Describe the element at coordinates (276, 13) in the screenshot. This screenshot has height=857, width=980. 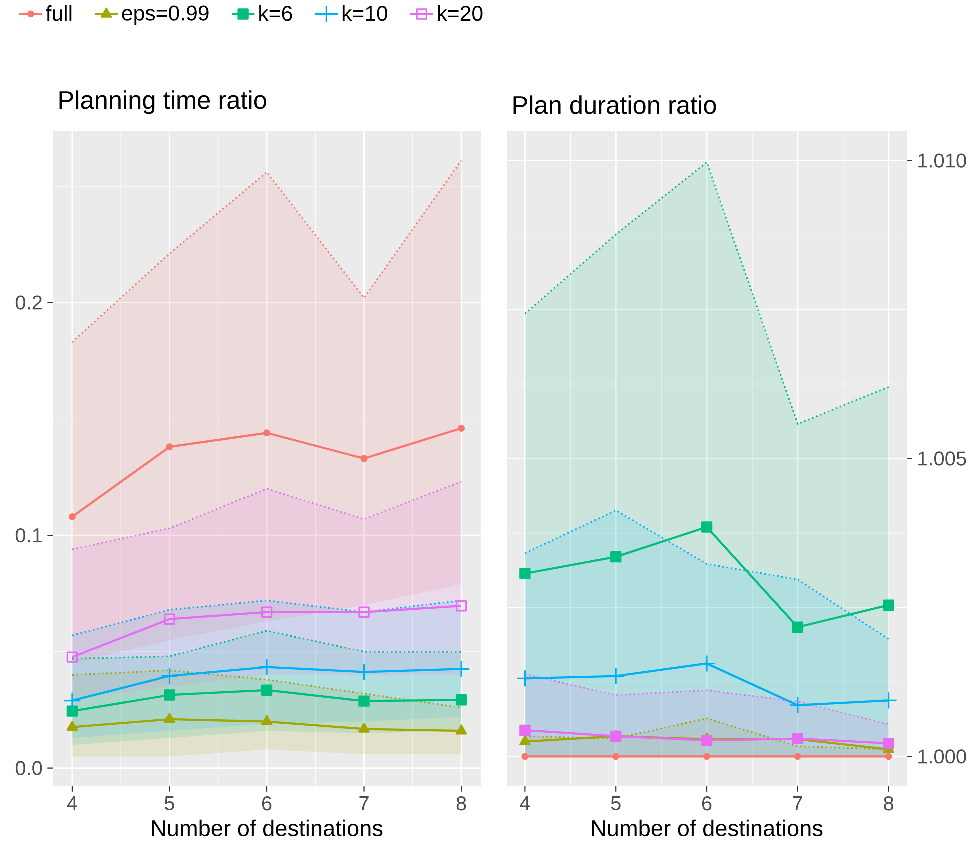
I see `legend-label: k=6` at that location.